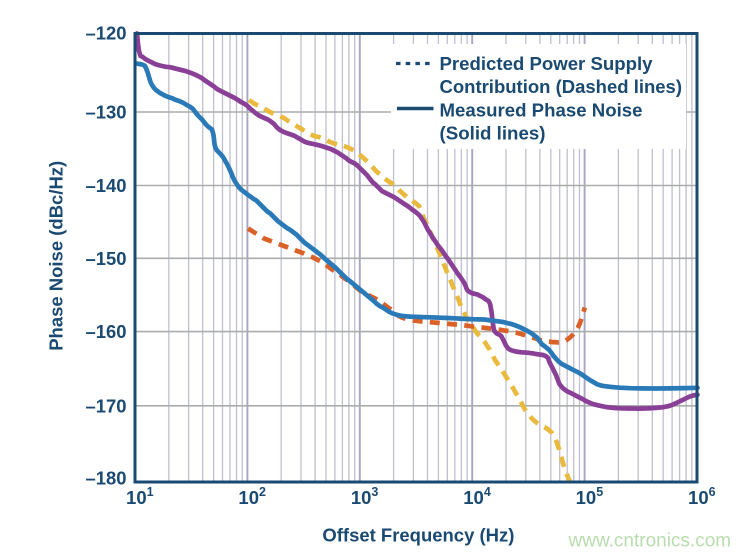 The image size is (752, 556). I want to click on svg-text: Contribution (Dashed lines), so click(561, 86).